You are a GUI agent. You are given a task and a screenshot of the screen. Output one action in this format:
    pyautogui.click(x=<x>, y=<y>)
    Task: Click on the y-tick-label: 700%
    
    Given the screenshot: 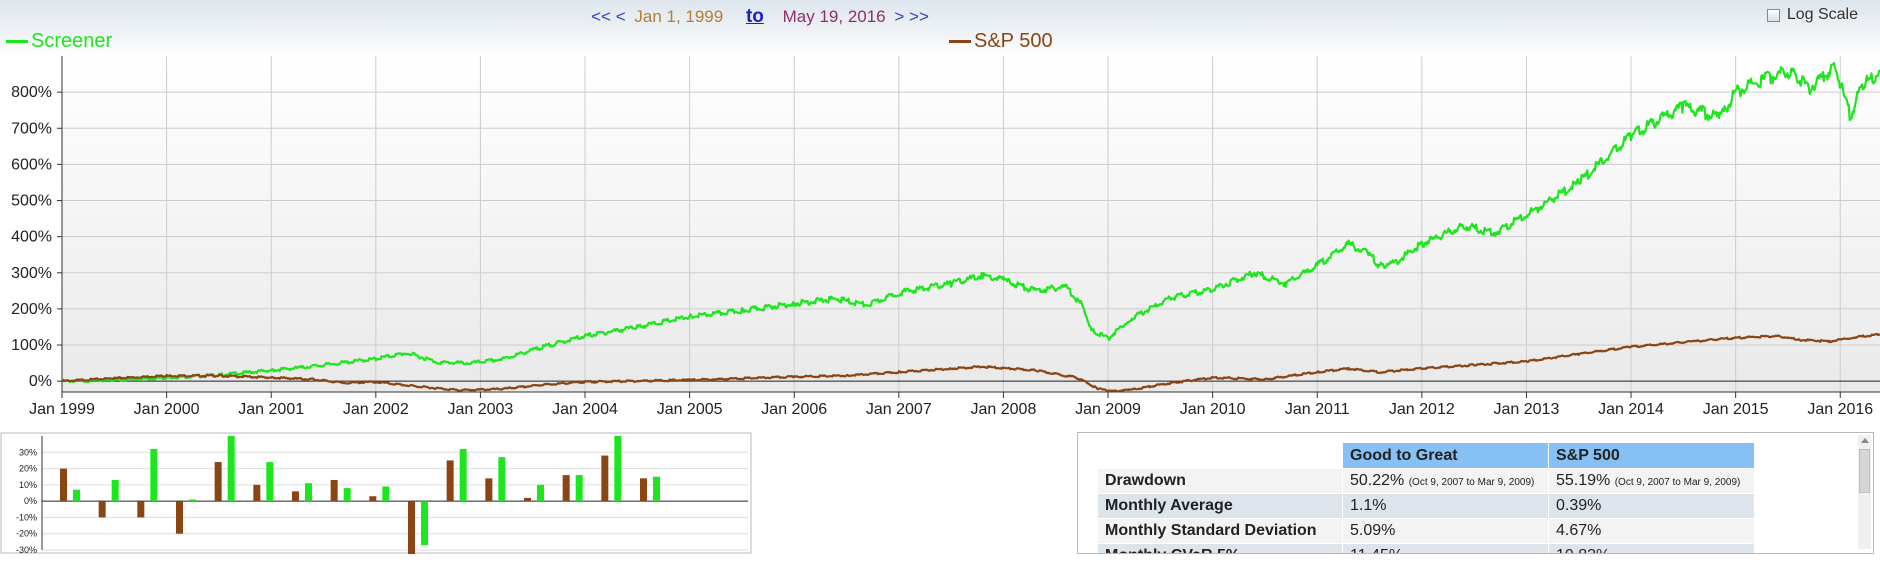 What is the action you would take?
    pyautogui.click(x=31, y=128)
    